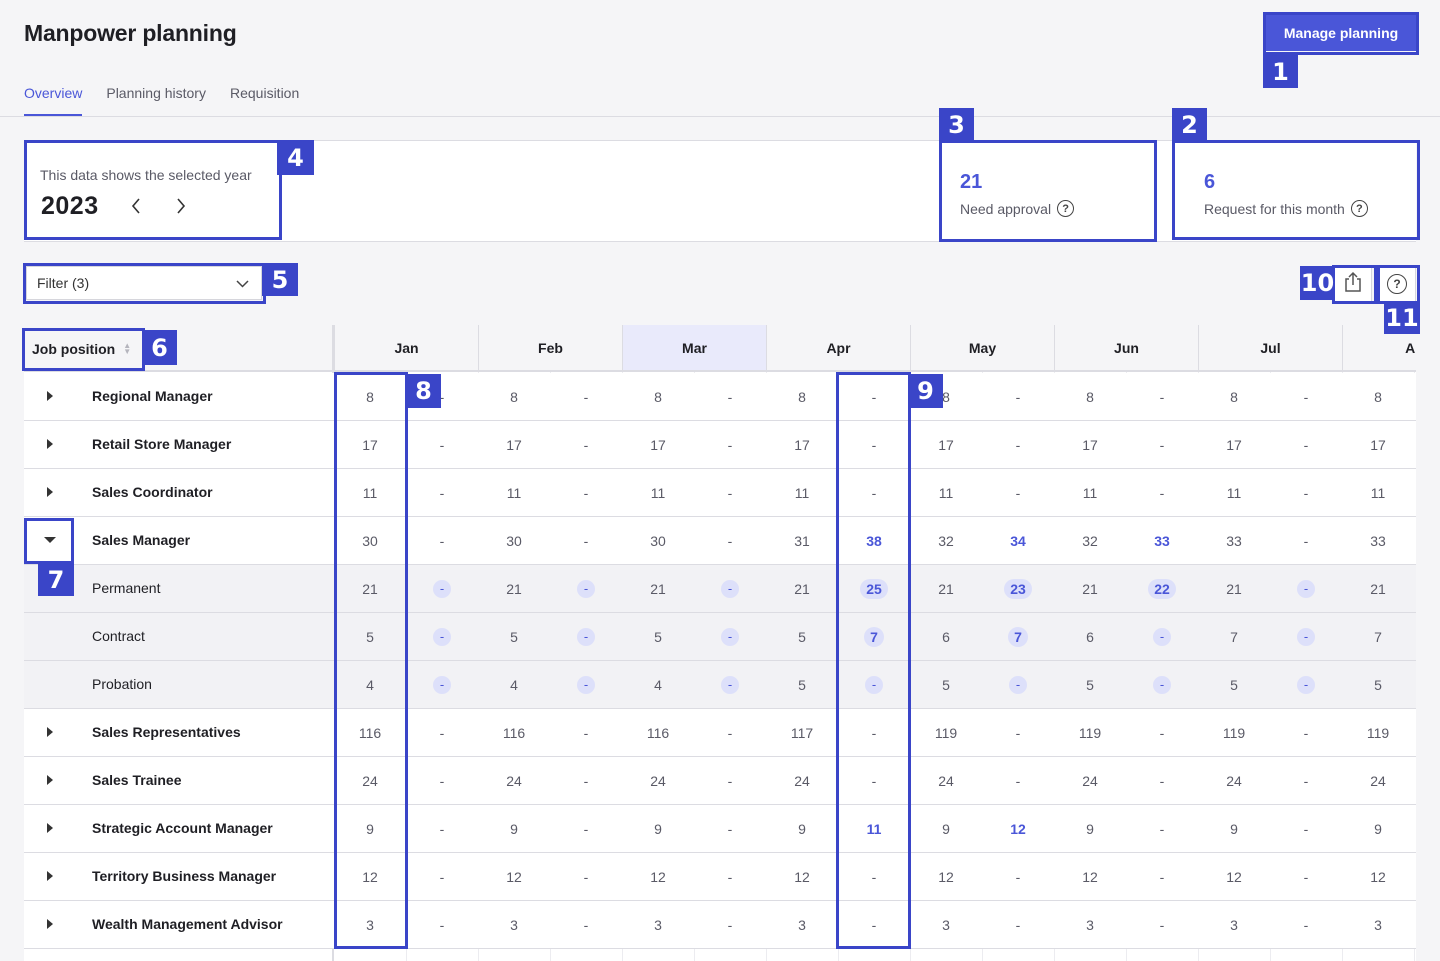 This screenshot has height=961, width=1440. Describe the element at coordinates (946, 876) in the screenshot. I see `cell-value: 12` at that location.